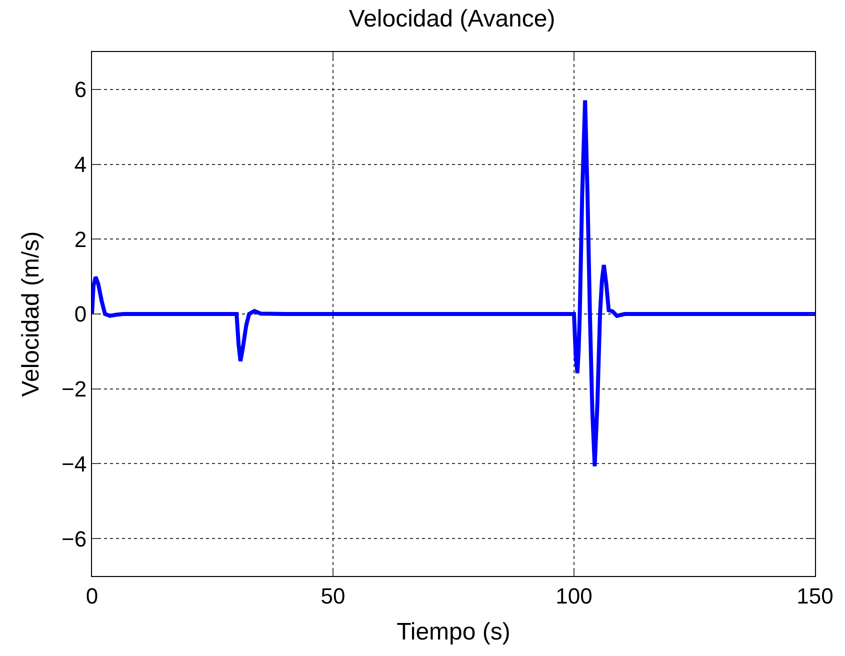  Describe the element at coordinates (815, 595) in the screenshot. I see `x-tick-label: 150` at that location.